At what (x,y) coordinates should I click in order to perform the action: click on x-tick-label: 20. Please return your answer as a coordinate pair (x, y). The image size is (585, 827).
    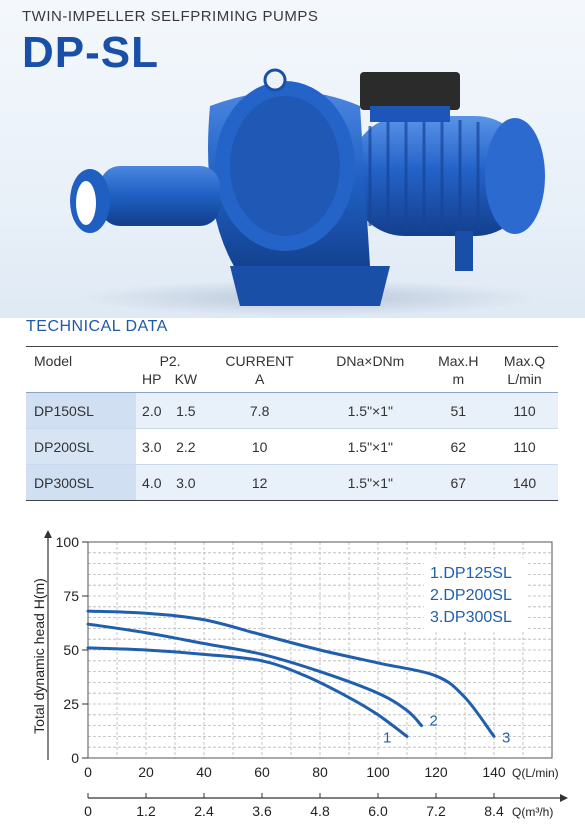
    Looking at the image, I should click on (146, 772).